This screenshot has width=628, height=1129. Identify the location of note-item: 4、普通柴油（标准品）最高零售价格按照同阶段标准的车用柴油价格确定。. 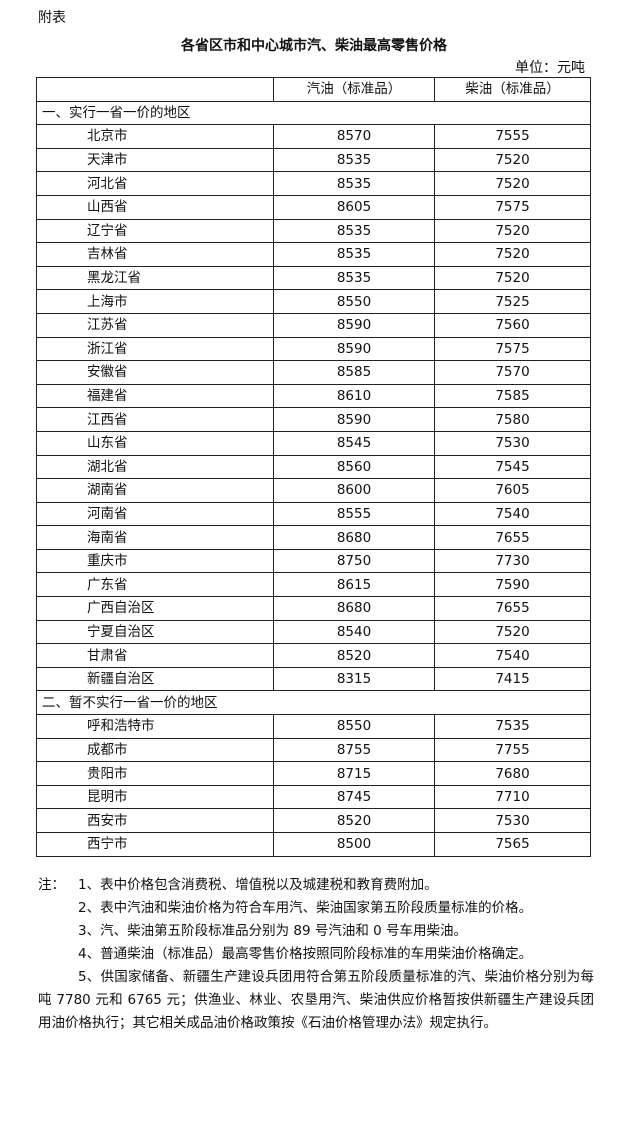
(316, 954).